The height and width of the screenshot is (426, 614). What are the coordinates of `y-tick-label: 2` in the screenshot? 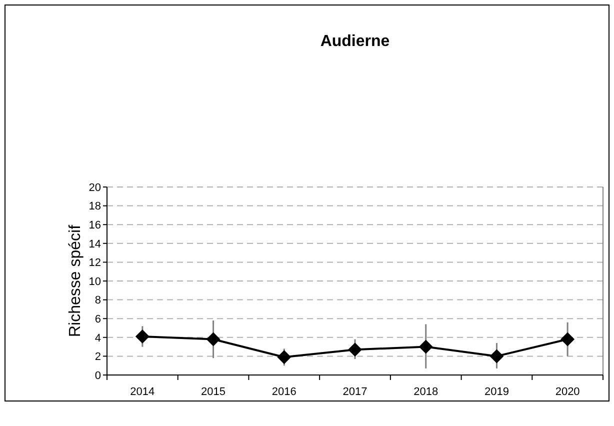 It's located at (97, 357).